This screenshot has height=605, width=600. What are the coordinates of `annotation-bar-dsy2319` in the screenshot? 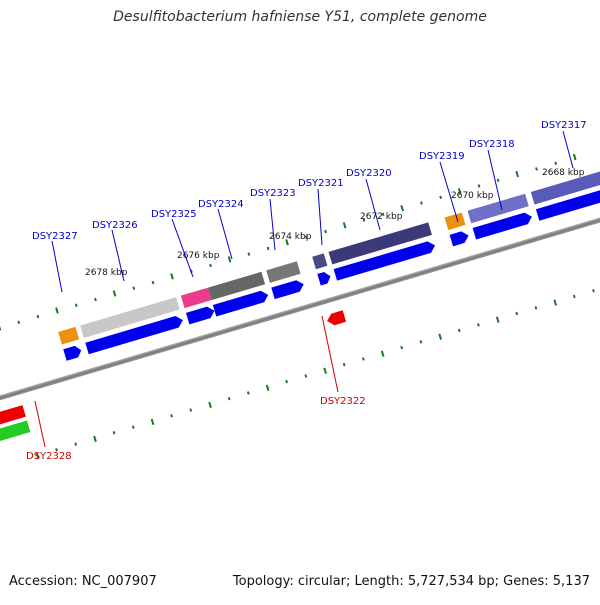 It's located at (455, 221).